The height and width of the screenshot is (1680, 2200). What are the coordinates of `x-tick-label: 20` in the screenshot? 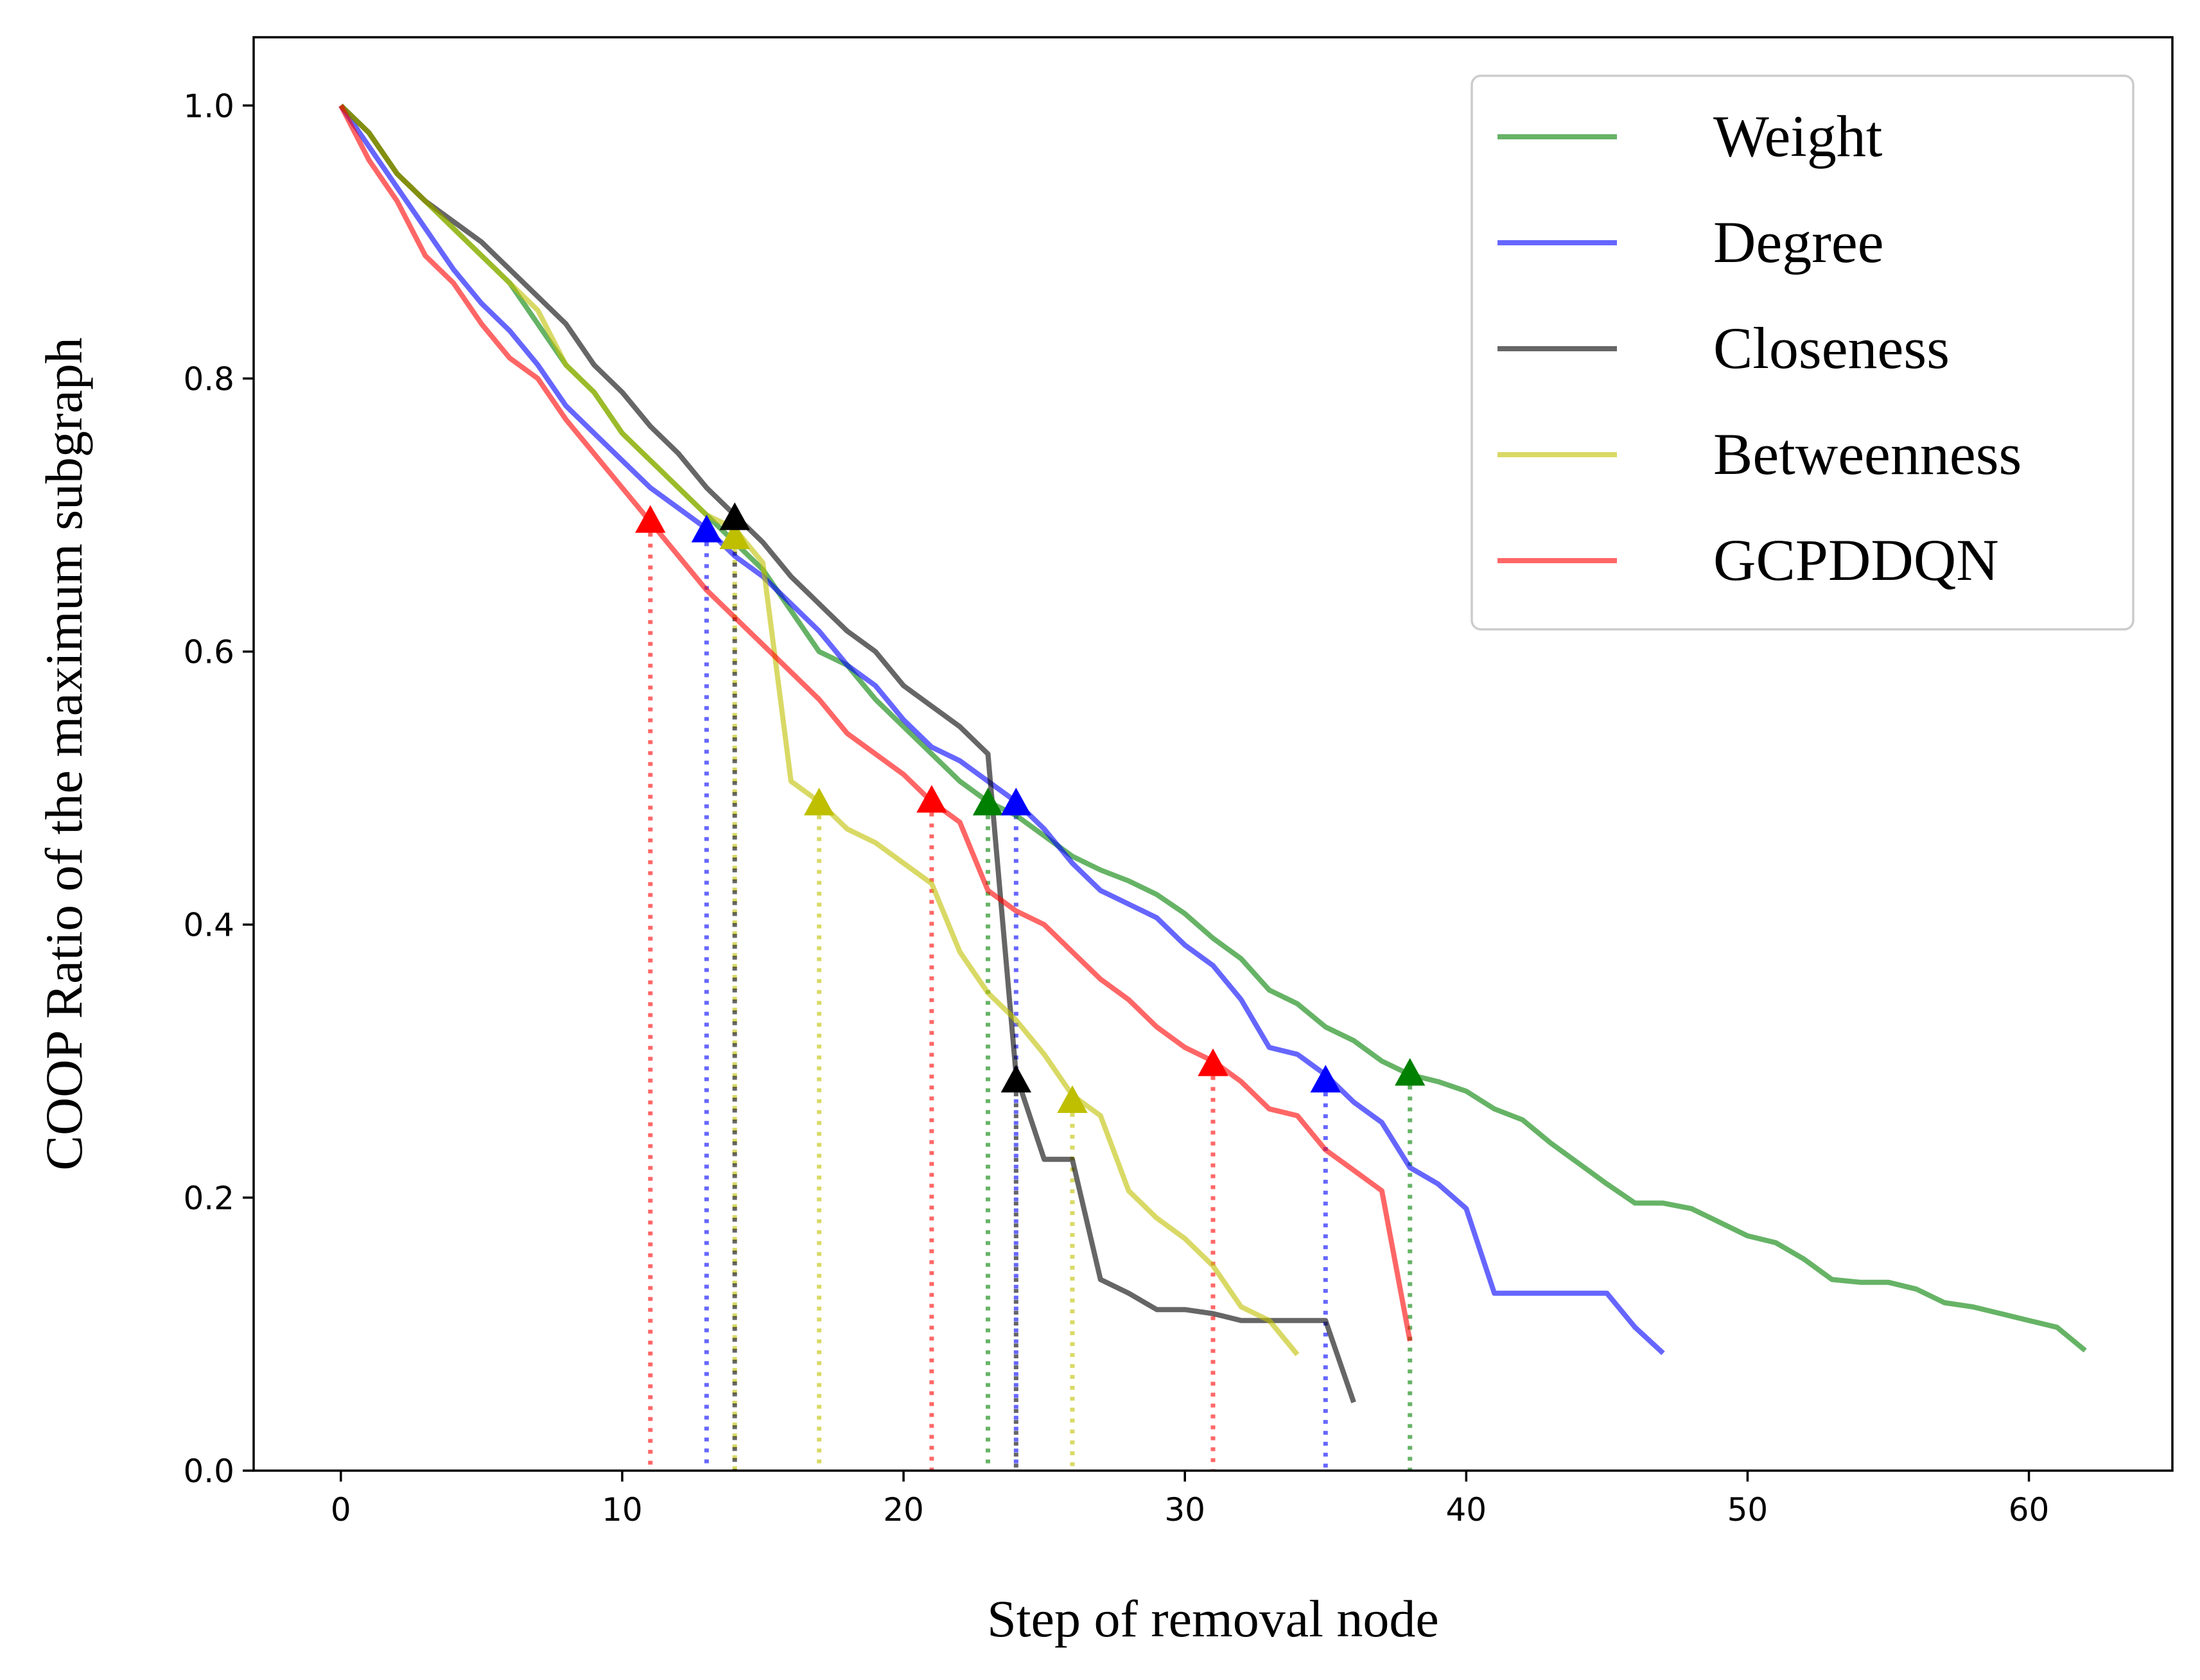 It's located at (904, 1509).